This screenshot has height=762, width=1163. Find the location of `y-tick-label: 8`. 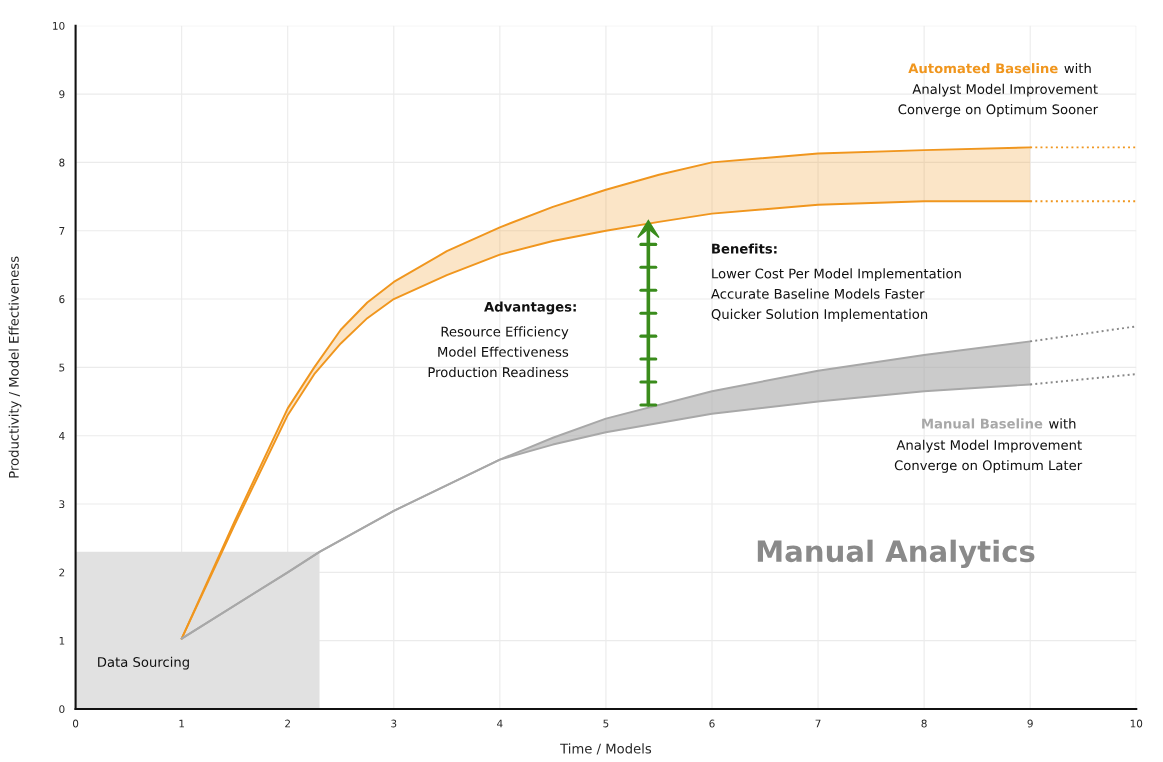

y-tick-label: 8 is located at coordinates (62, 162).